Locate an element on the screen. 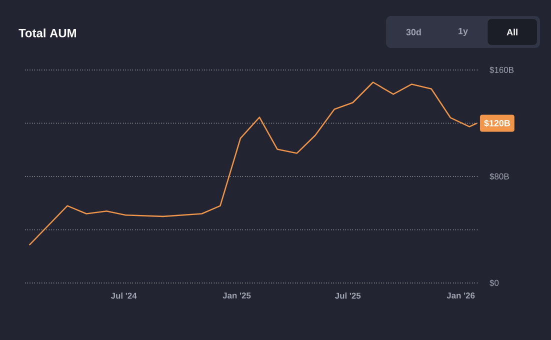  x-tick-label: Jul '24 is located at coordinates (123, 295).